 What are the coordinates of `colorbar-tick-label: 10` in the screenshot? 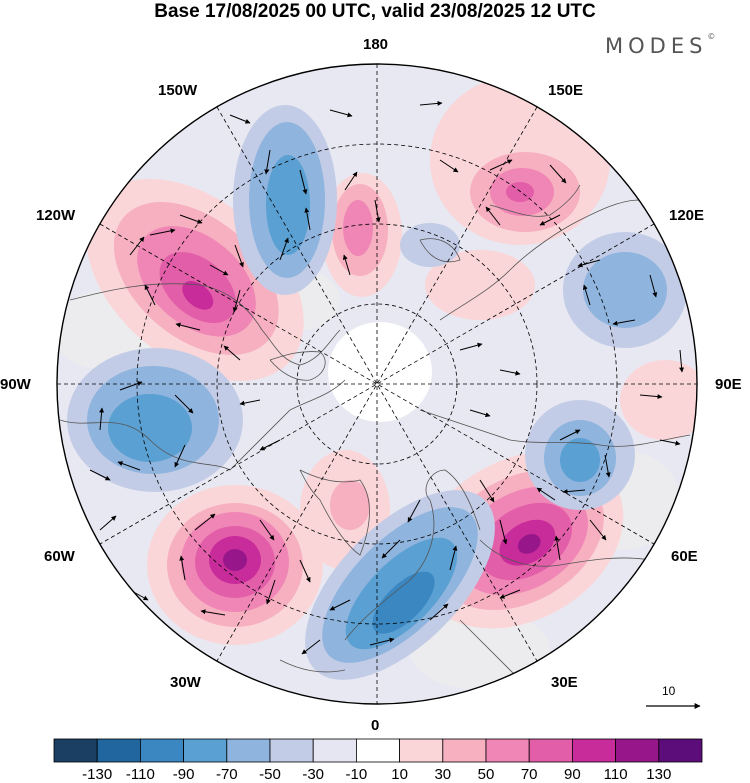 It's located at (399, 774).